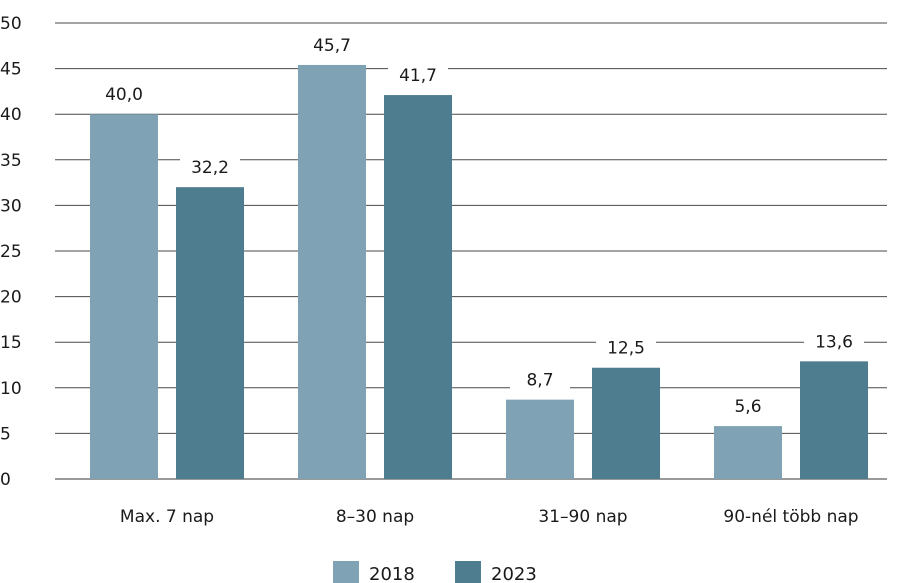 The image size is (901, 583). I want to click on data-label: 12,5, so click(626, 349).